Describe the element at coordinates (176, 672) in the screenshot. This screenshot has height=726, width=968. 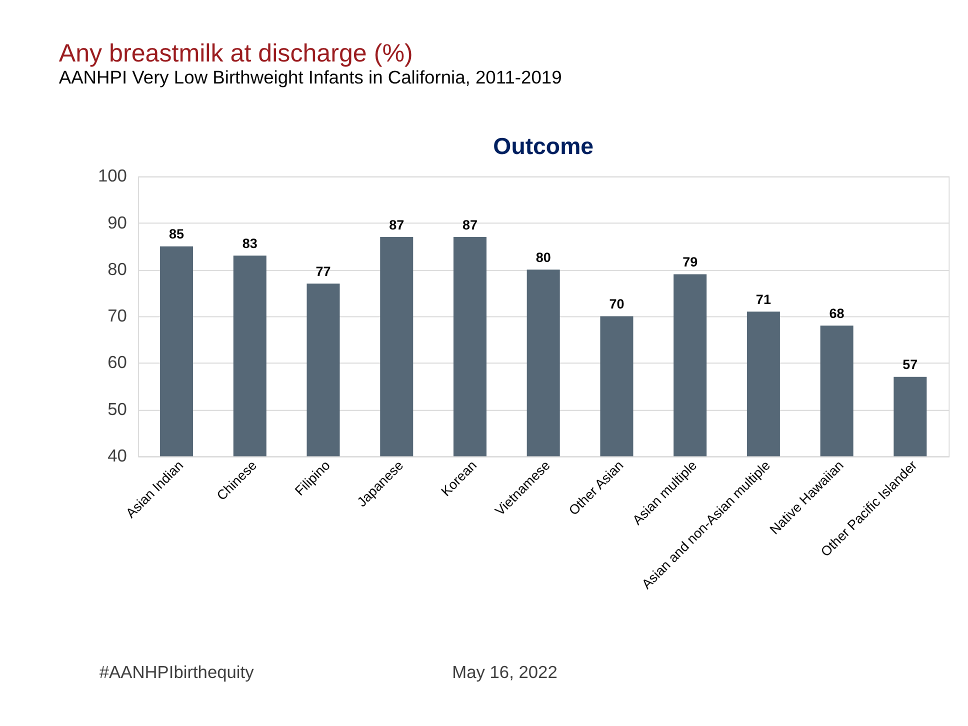
I see `text: #AANHPIbirthequity` at that location.